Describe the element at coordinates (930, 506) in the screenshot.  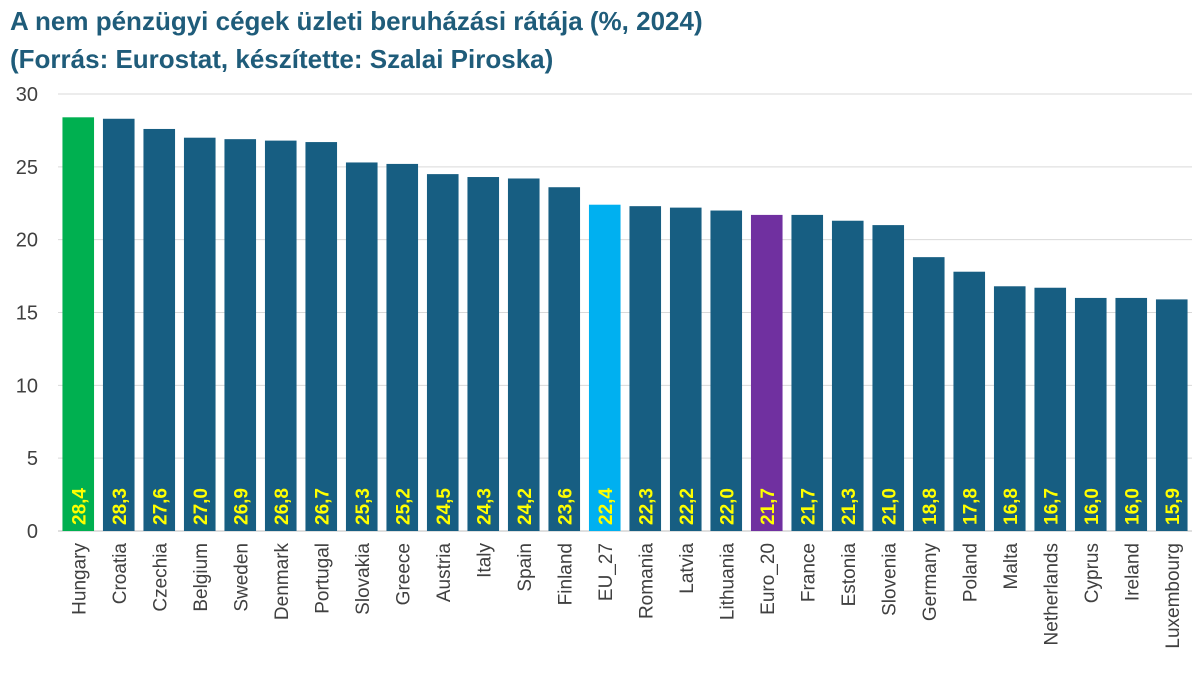
I see `data-label: 18,8` at that location.